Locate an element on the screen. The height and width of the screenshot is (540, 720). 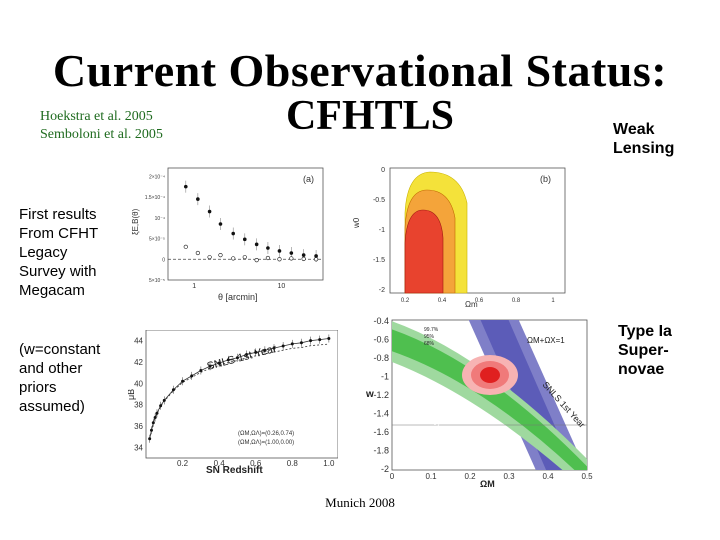
chart-c-y-tick-label: 40 is located at coordinates (138, 383).